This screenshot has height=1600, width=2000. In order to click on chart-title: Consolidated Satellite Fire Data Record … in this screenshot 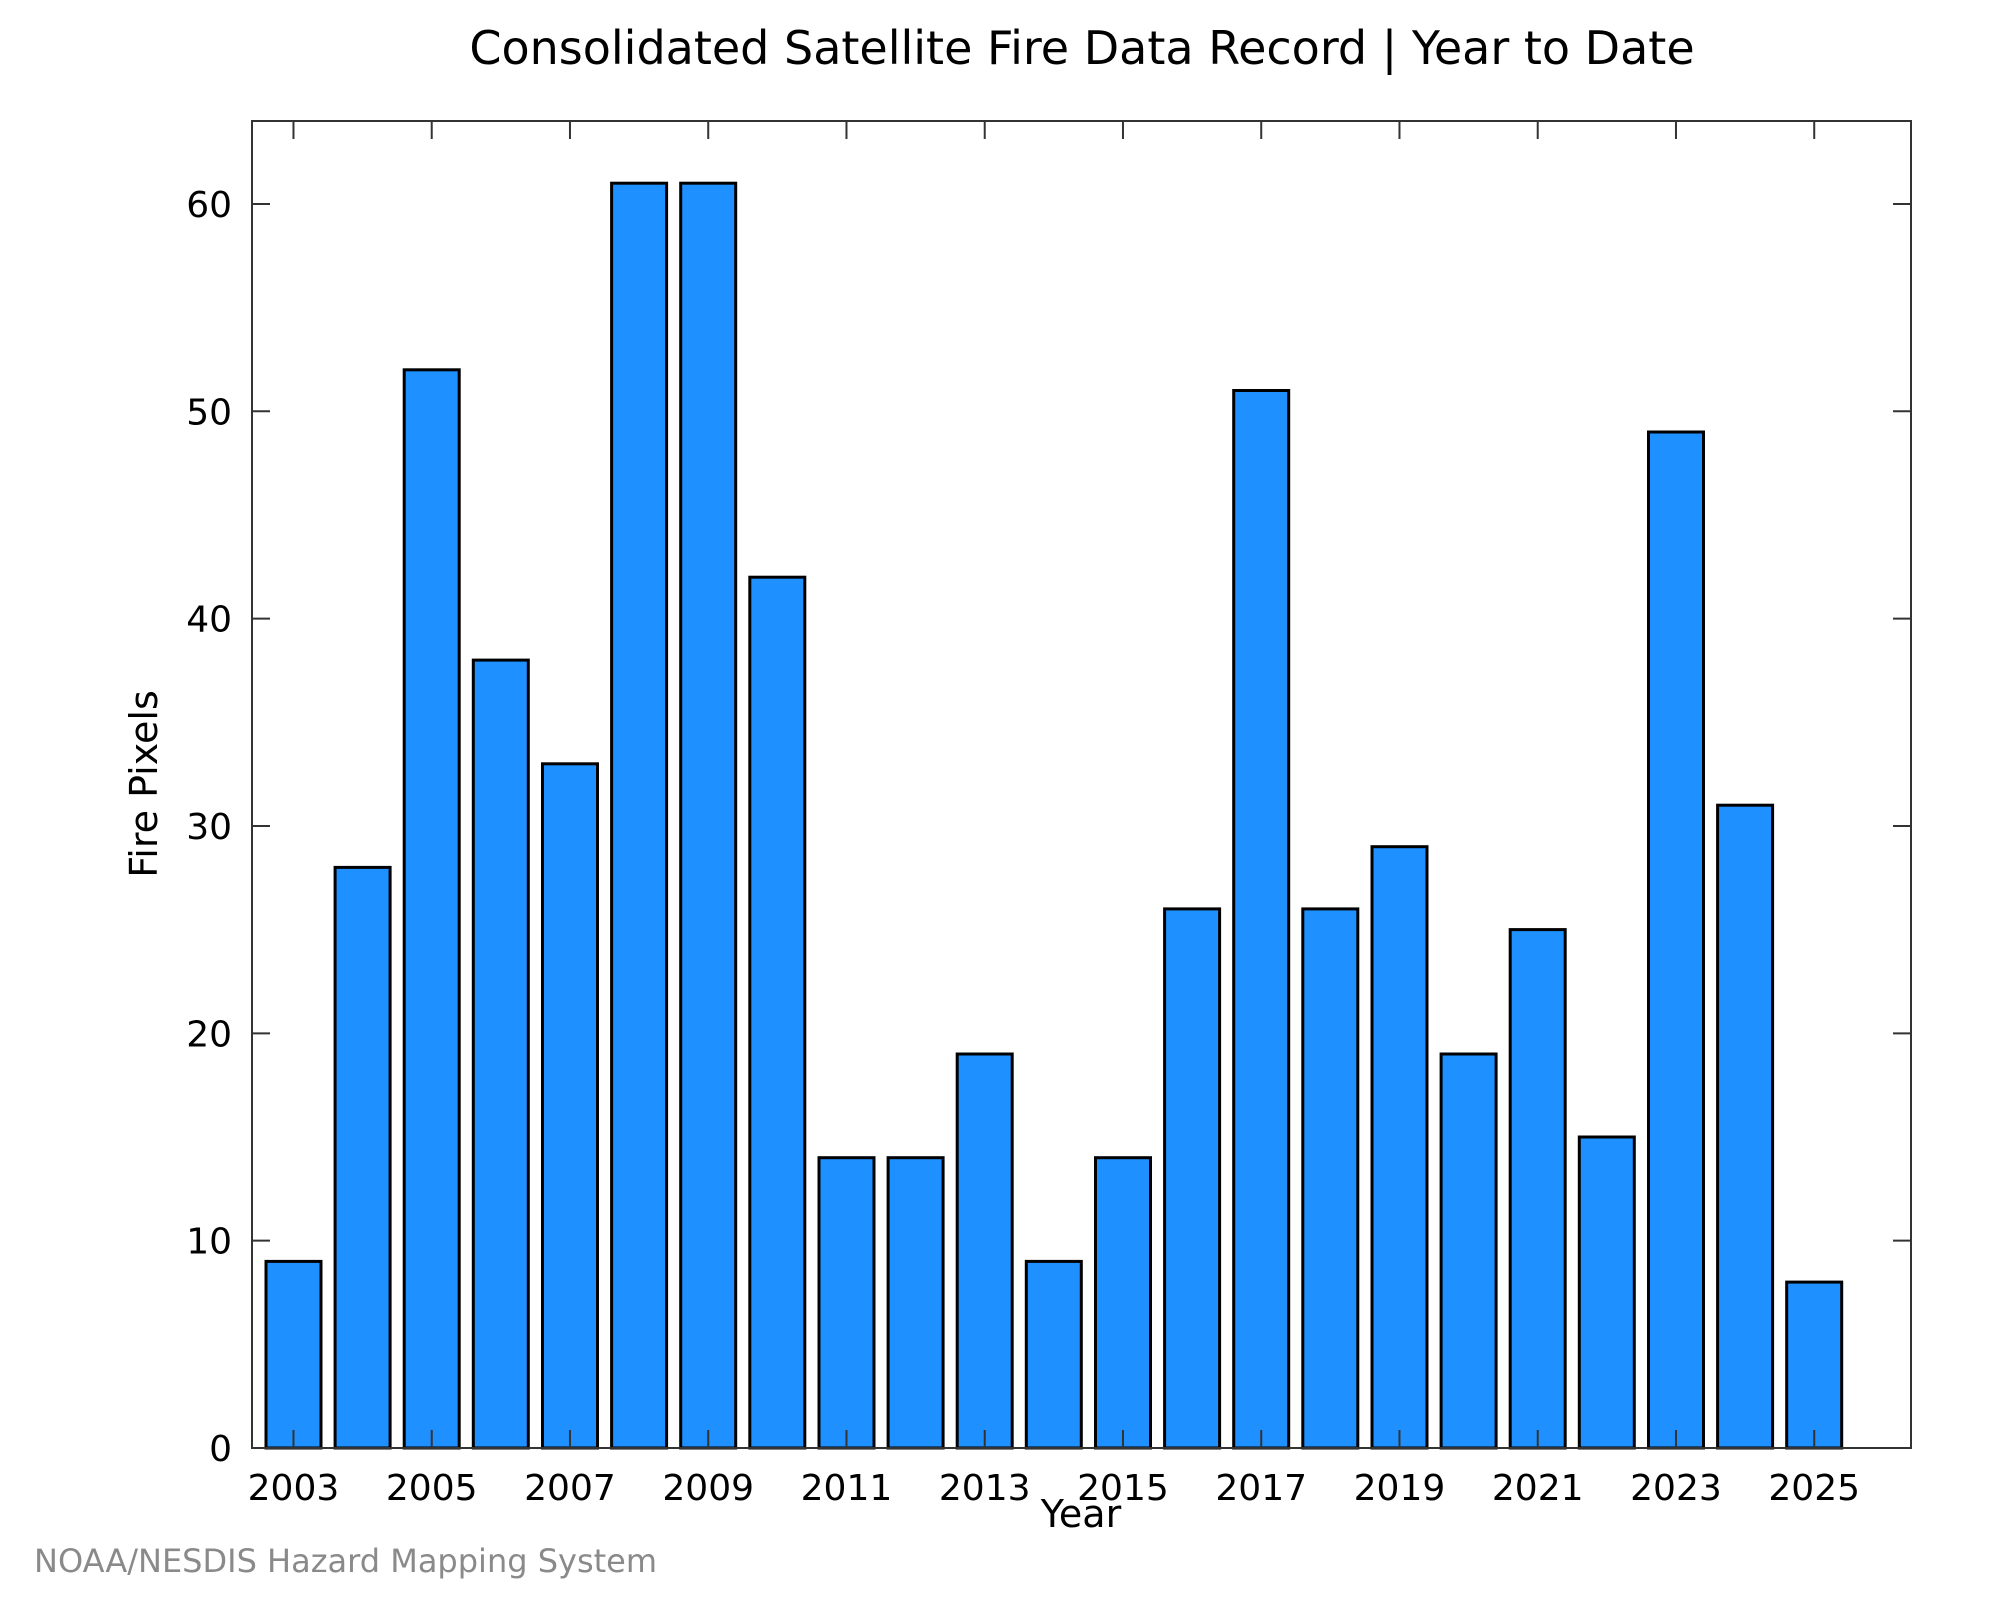, I will do `click(1081, 48)`.